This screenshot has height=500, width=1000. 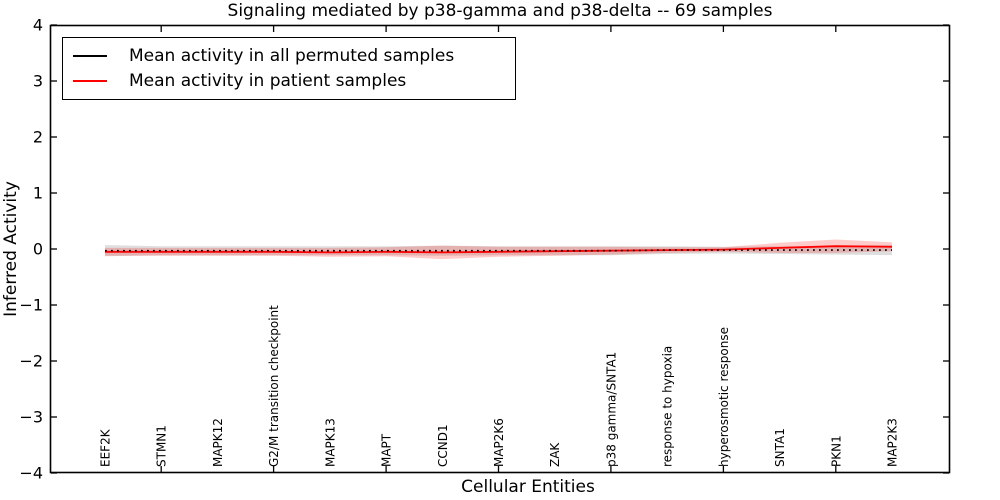 I want to click on x-category-label: EEF2K, so click(x=106, y=447).